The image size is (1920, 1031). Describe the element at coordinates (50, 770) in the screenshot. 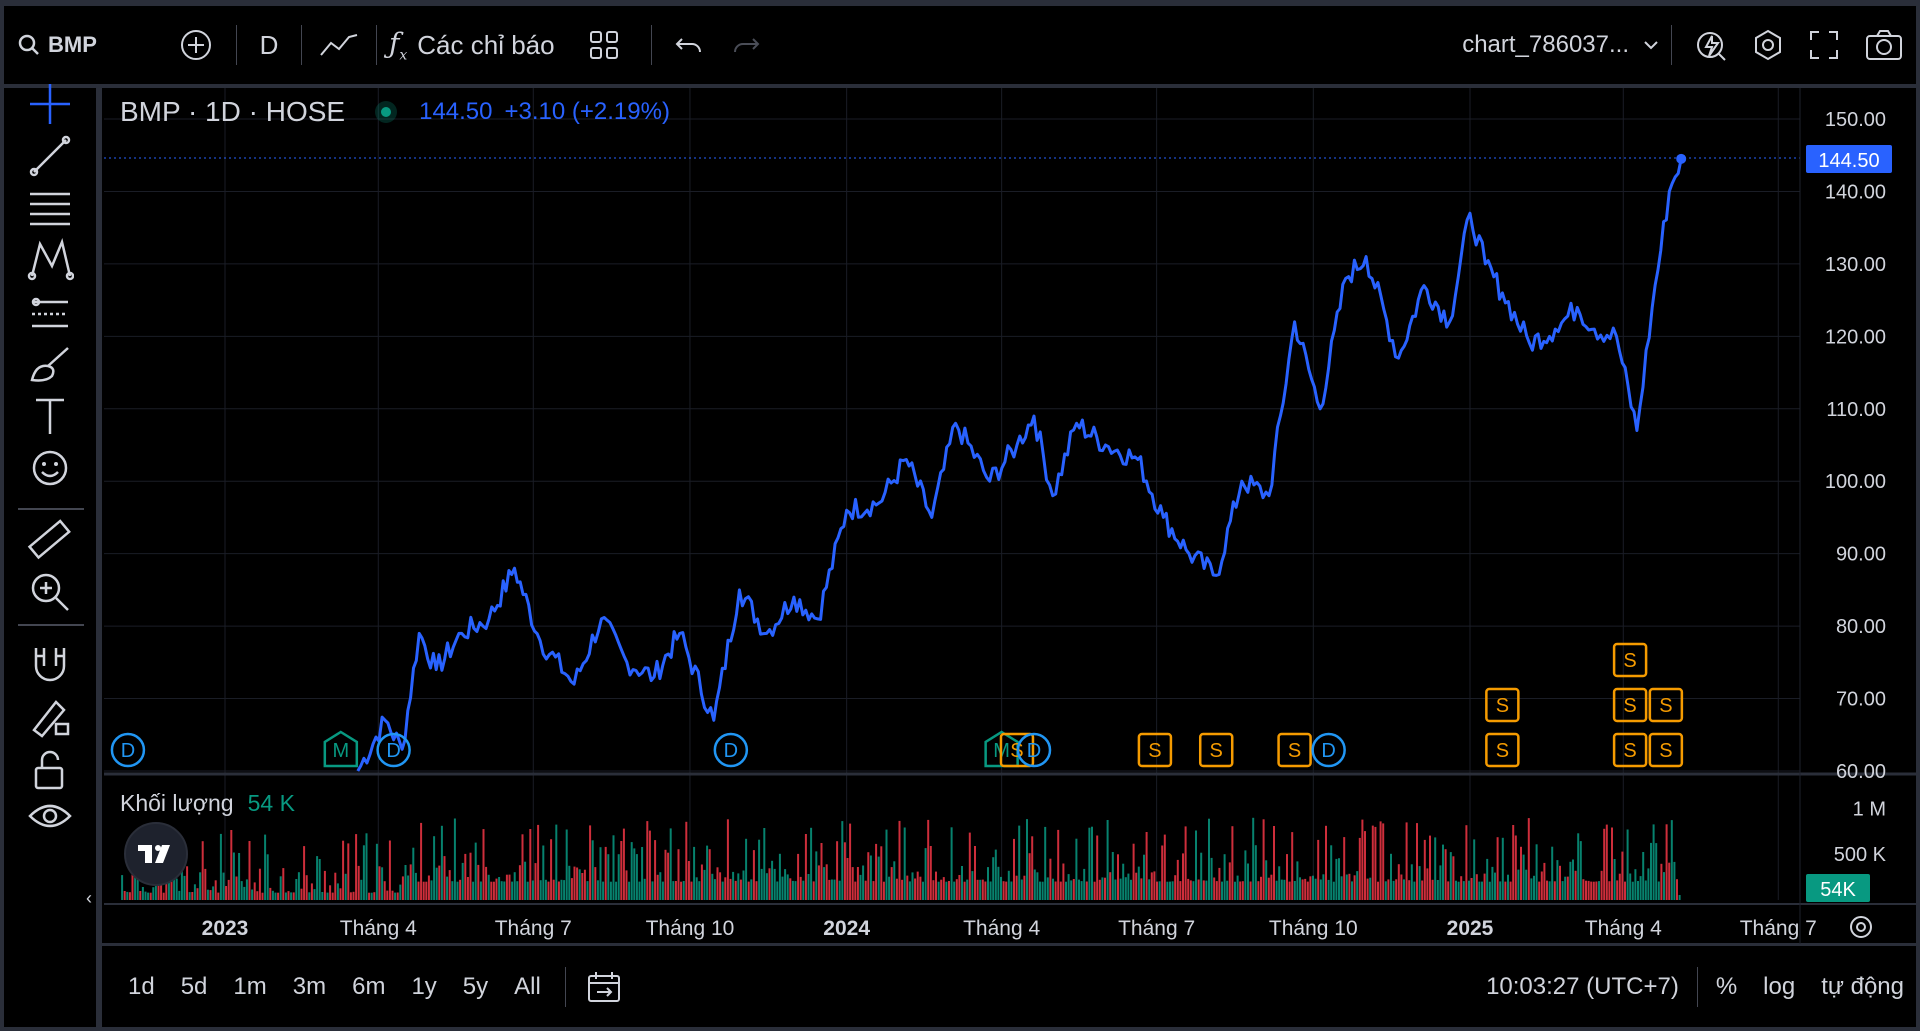

I see `unlock-icon` at that location.